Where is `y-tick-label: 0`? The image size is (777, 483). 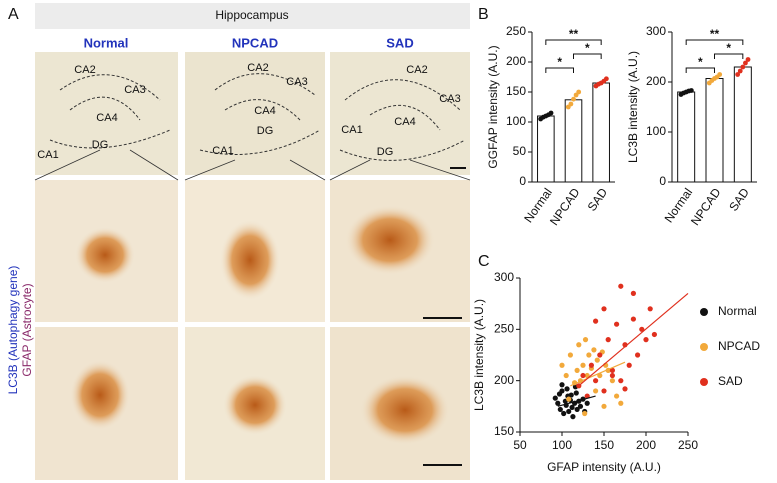 y-tick-label: 0 is located at coordinates (662, 181).